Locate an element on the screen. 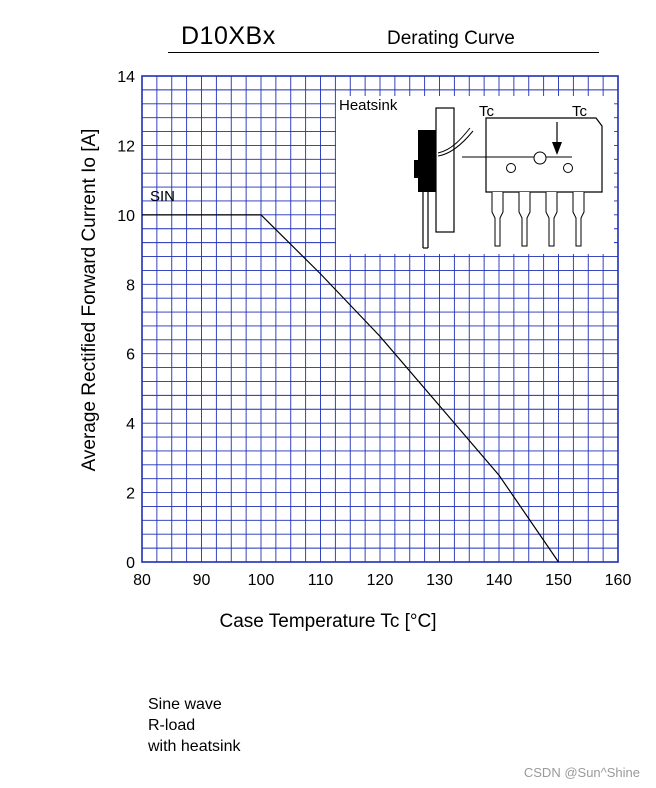  device-side-view is located at coordinates (425, 161).